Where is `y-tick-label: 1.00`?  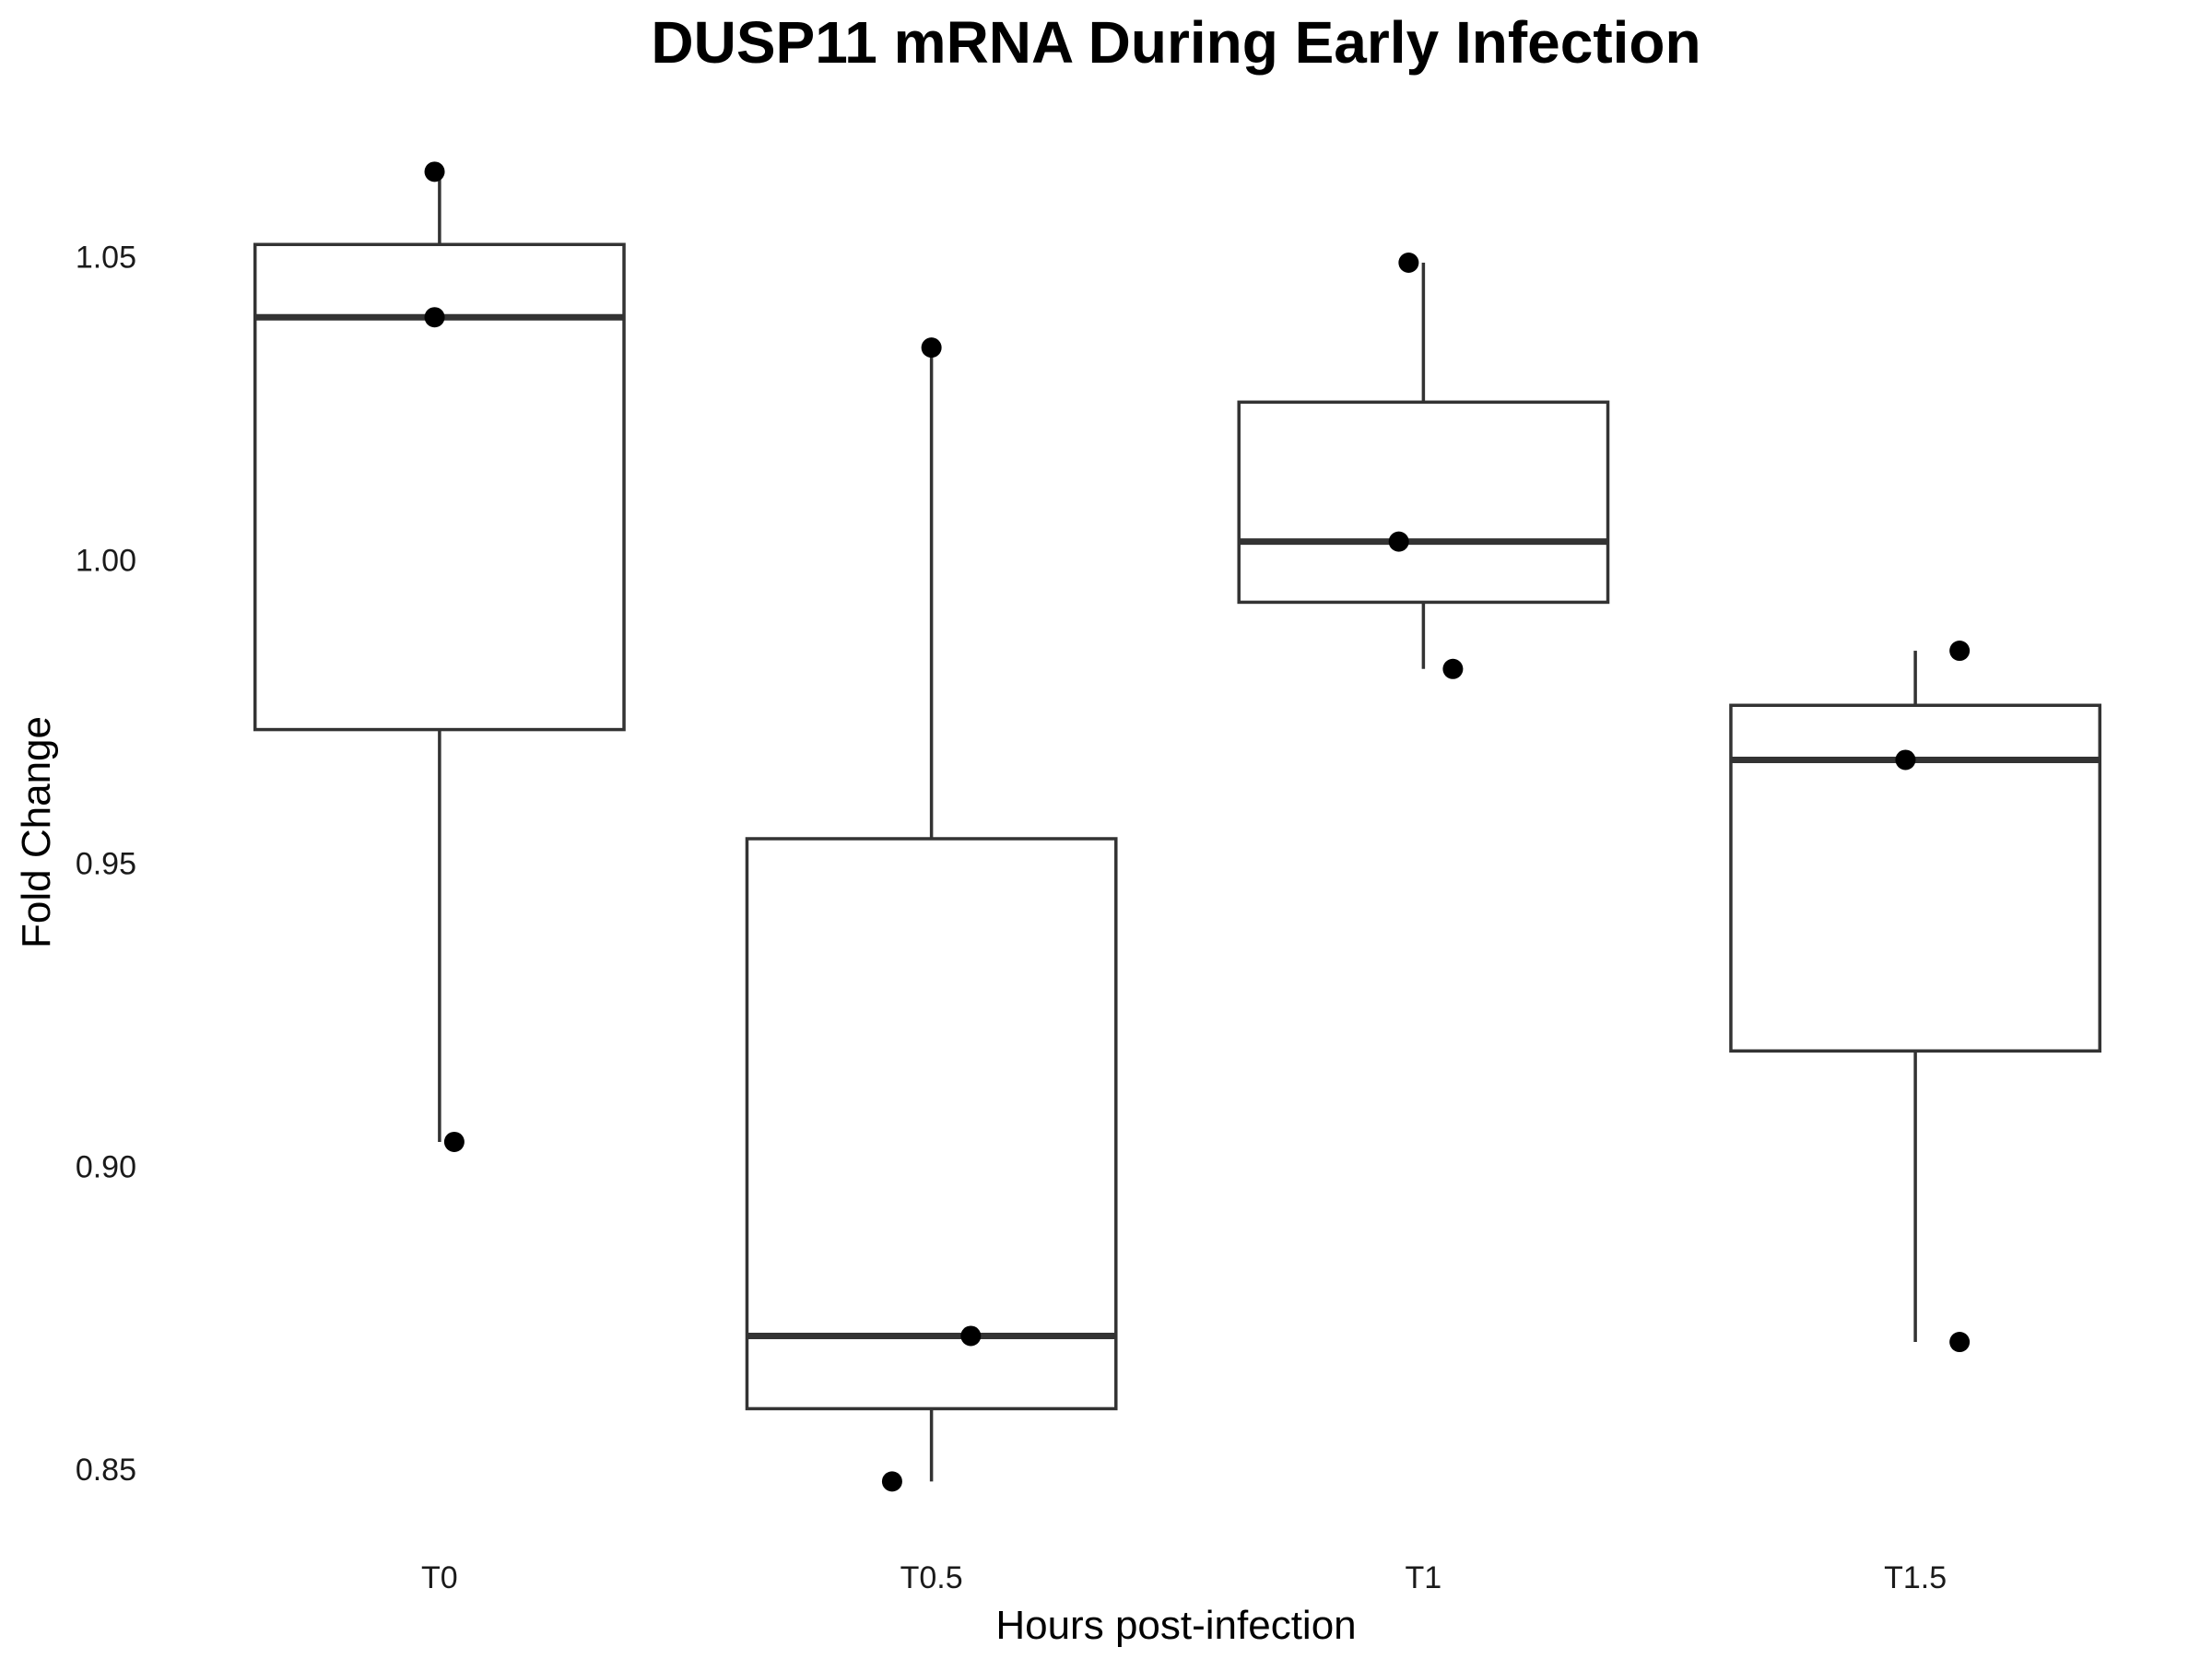
y-tick-label: 1.00 is located at coordinates (106, 560).